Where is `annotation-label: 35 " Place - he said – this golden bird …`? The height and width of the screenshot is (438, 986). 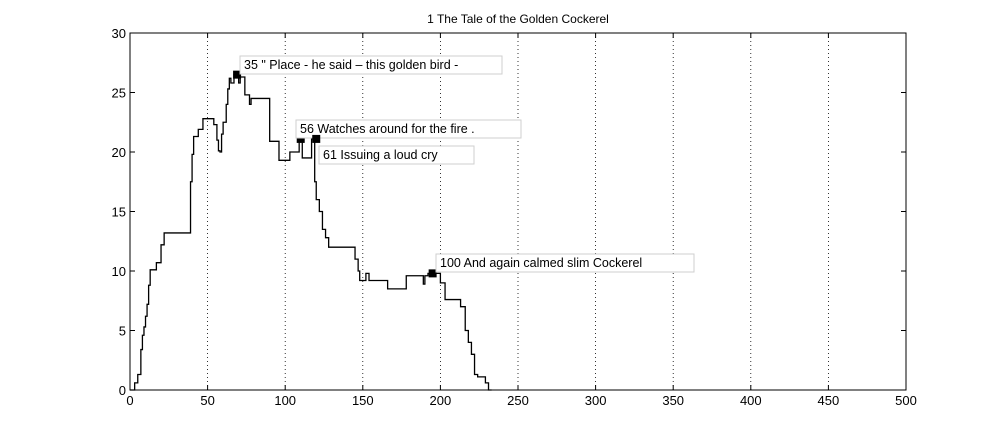 annotation-label: 35 " Place - he said – this golden bird … is located at coordinates (351, 65).